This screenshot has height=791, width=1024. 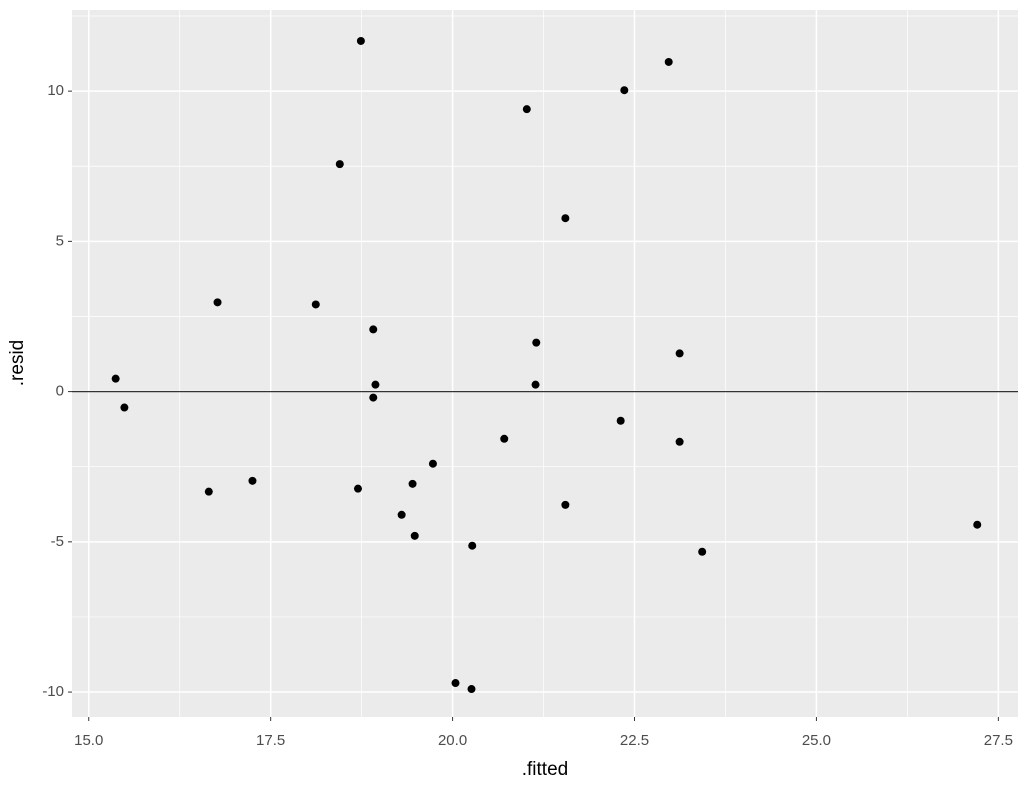 I want to click on x-tick-label: 17.5, so click(x=270, y=740).